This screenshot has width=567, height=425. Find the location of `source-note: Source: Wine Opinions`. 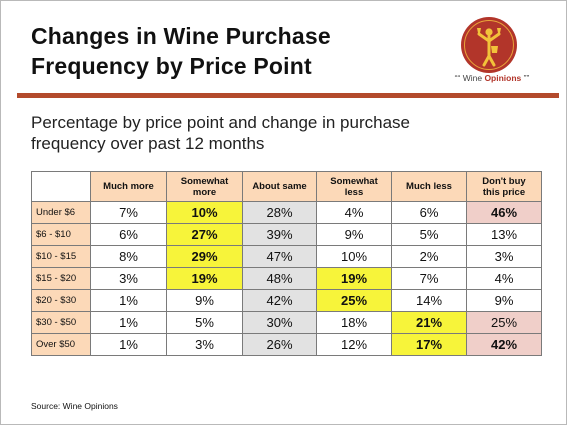

source-note: Source: Wine Opinions is located at coordinates (74, 406).